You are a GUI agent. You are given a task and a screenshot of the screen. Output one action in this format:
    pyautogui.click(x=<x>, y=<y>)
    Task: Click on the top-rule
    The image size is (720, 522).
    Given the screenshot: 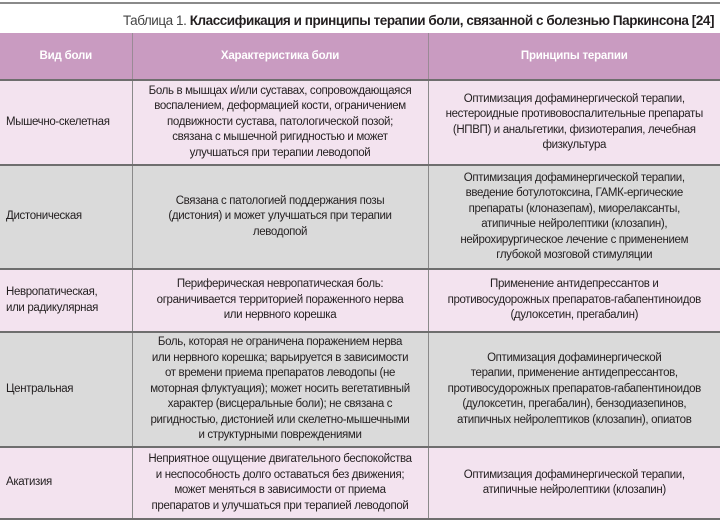 What is the action you would take?
    pyautogui.click(x=360, y=3)
    